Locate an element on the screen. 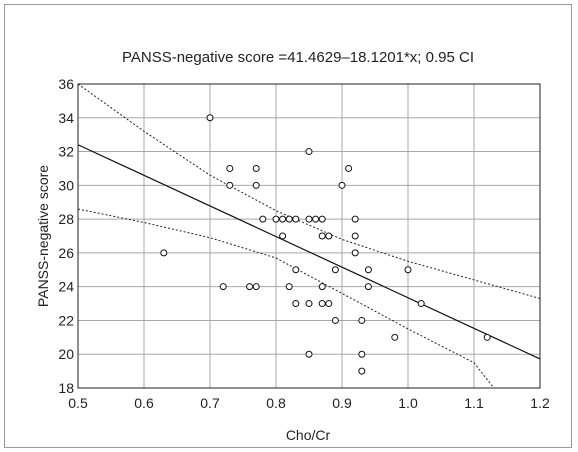 This screenshot has height=452, width=578. y-tick-label: 18 is located at coordinates (66, 388).